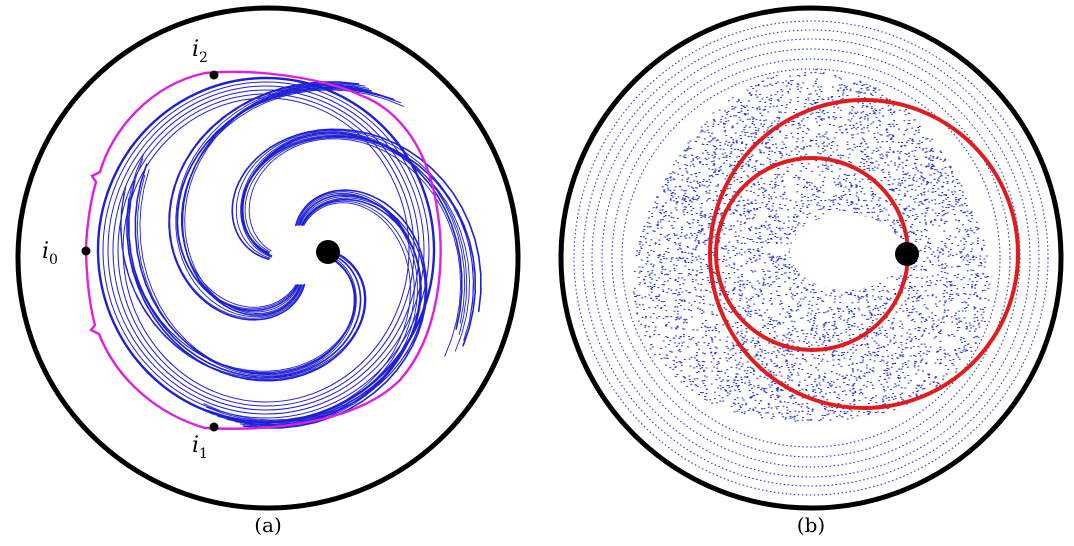 Image resolution: width=1074 pixels, height=546 pixels. I want to click on point-i0-label: i0, so click(50, 253).